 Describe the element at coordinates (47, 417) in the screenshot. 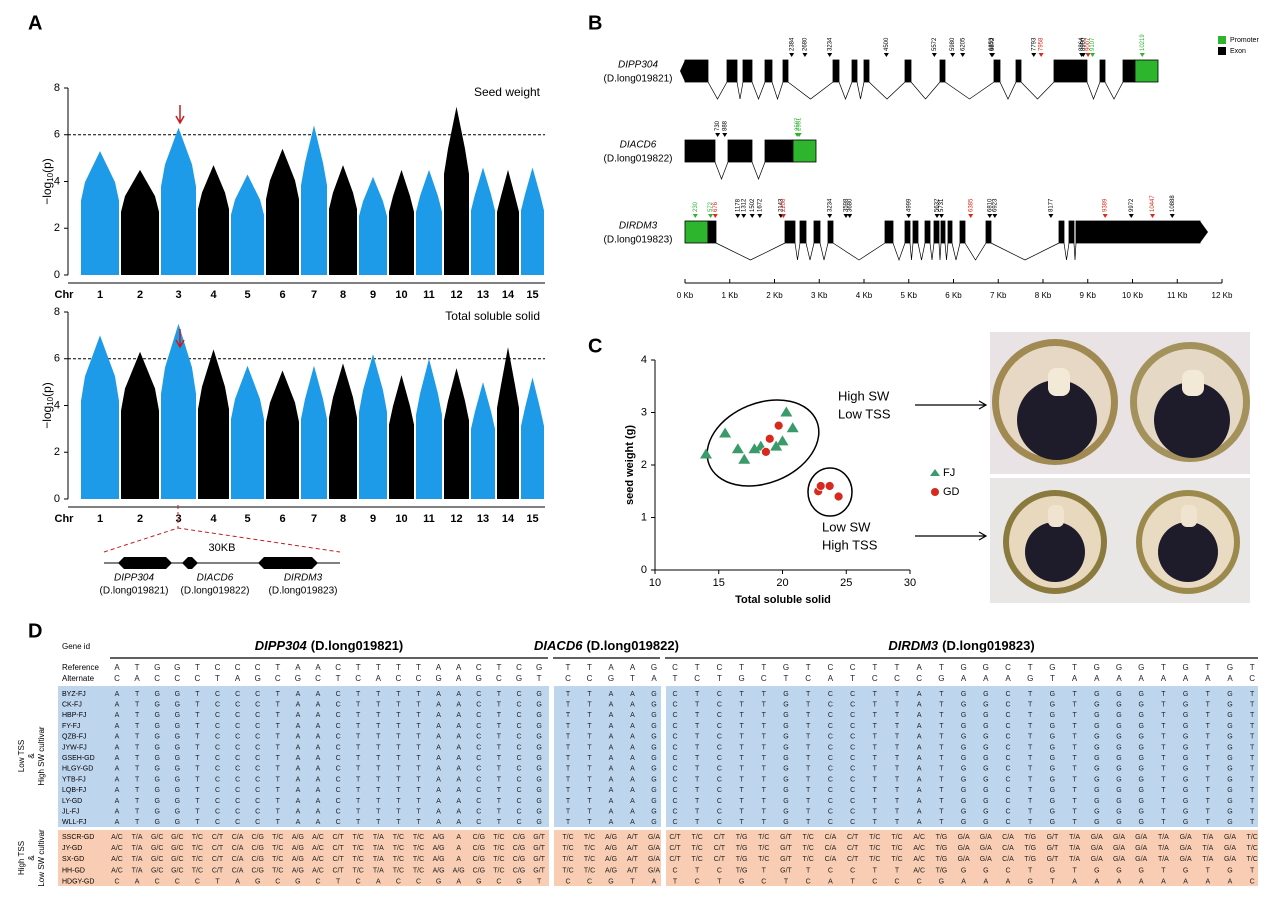

I see `y-axis-label-part: −log` at that location.